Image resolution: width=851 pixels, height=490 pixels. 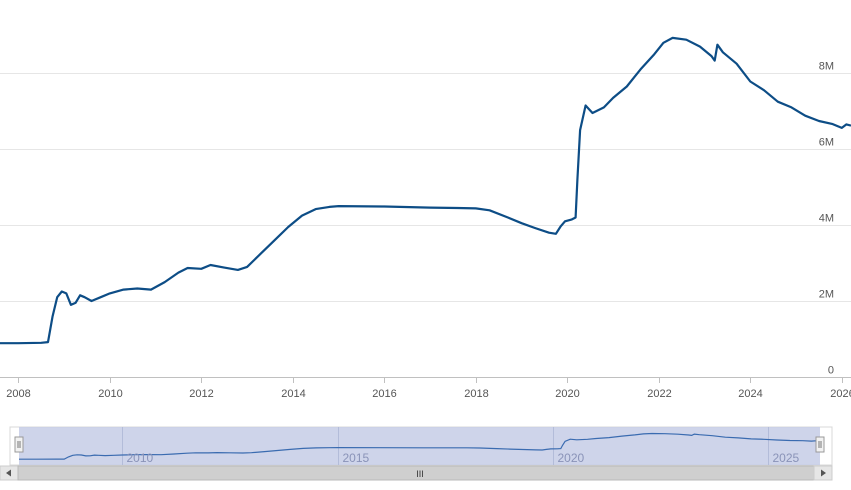 I want to click on x-tick-label: 2016, so click(x=384, y=394).